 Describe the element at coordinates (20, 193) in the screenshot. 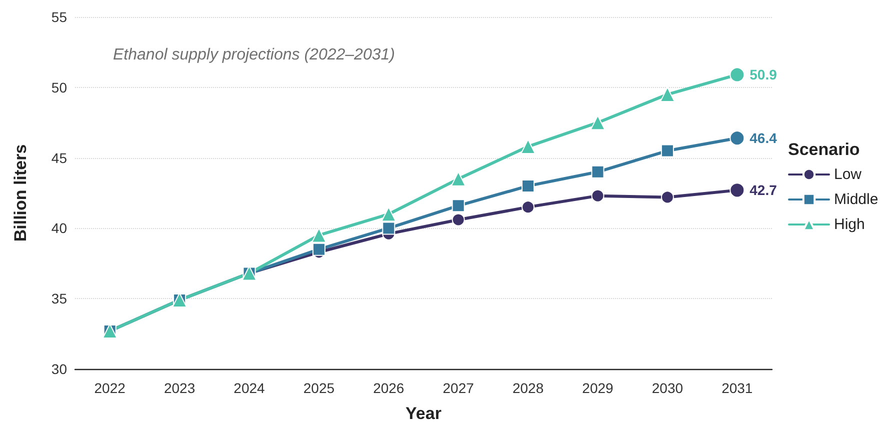

I see `y-axis-title: Billion liters` at that location.